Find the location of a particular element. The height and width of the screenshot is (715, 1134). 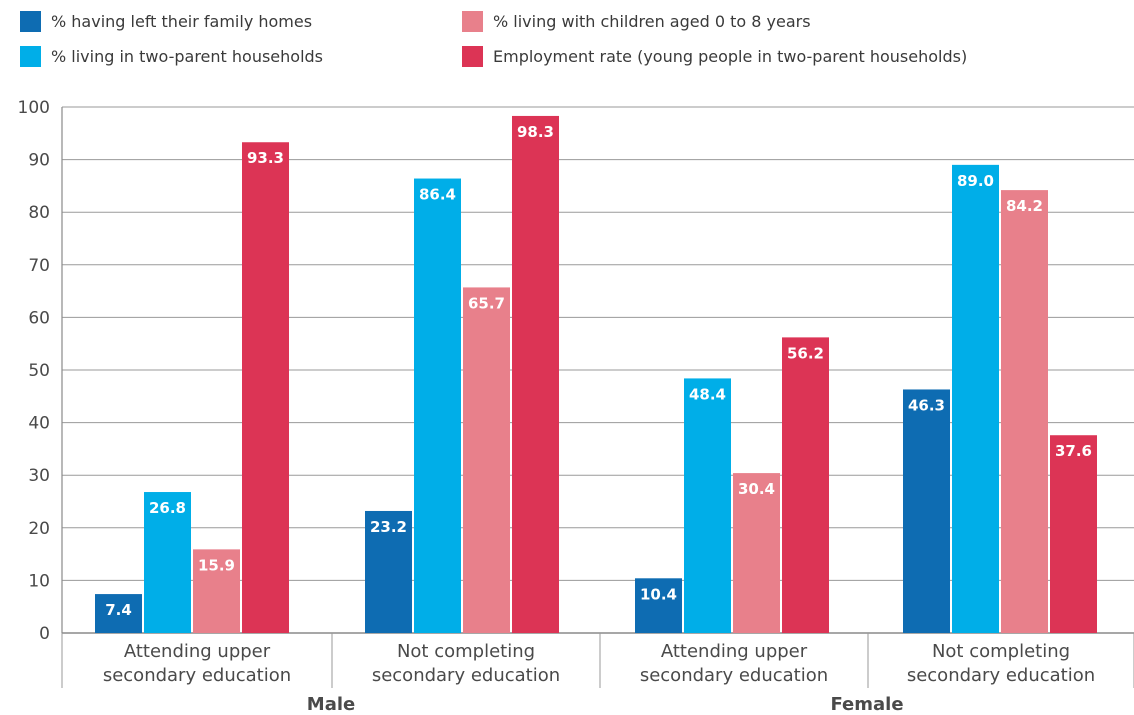

legend-swatch-left-home is located at coordinates (30, 21).